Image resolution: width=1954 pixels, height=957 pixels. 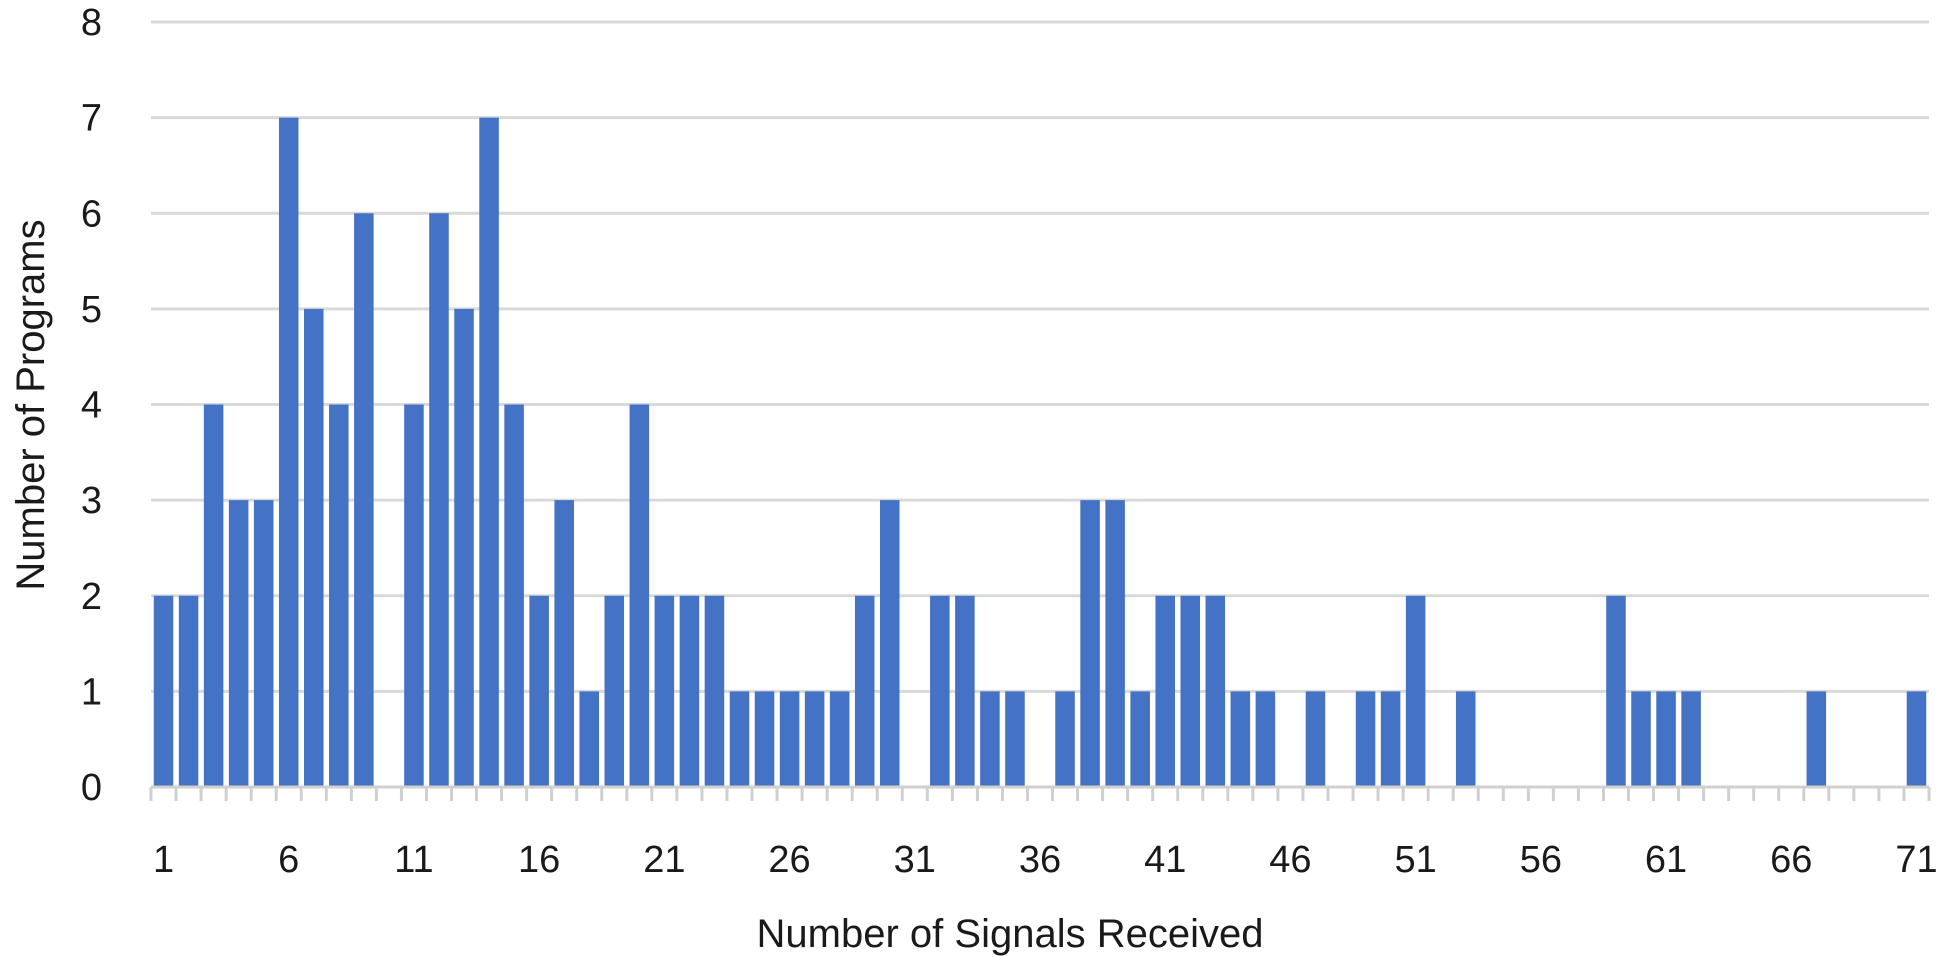 I want to click on y-tick-label: 1, so click(x=91, y=692).